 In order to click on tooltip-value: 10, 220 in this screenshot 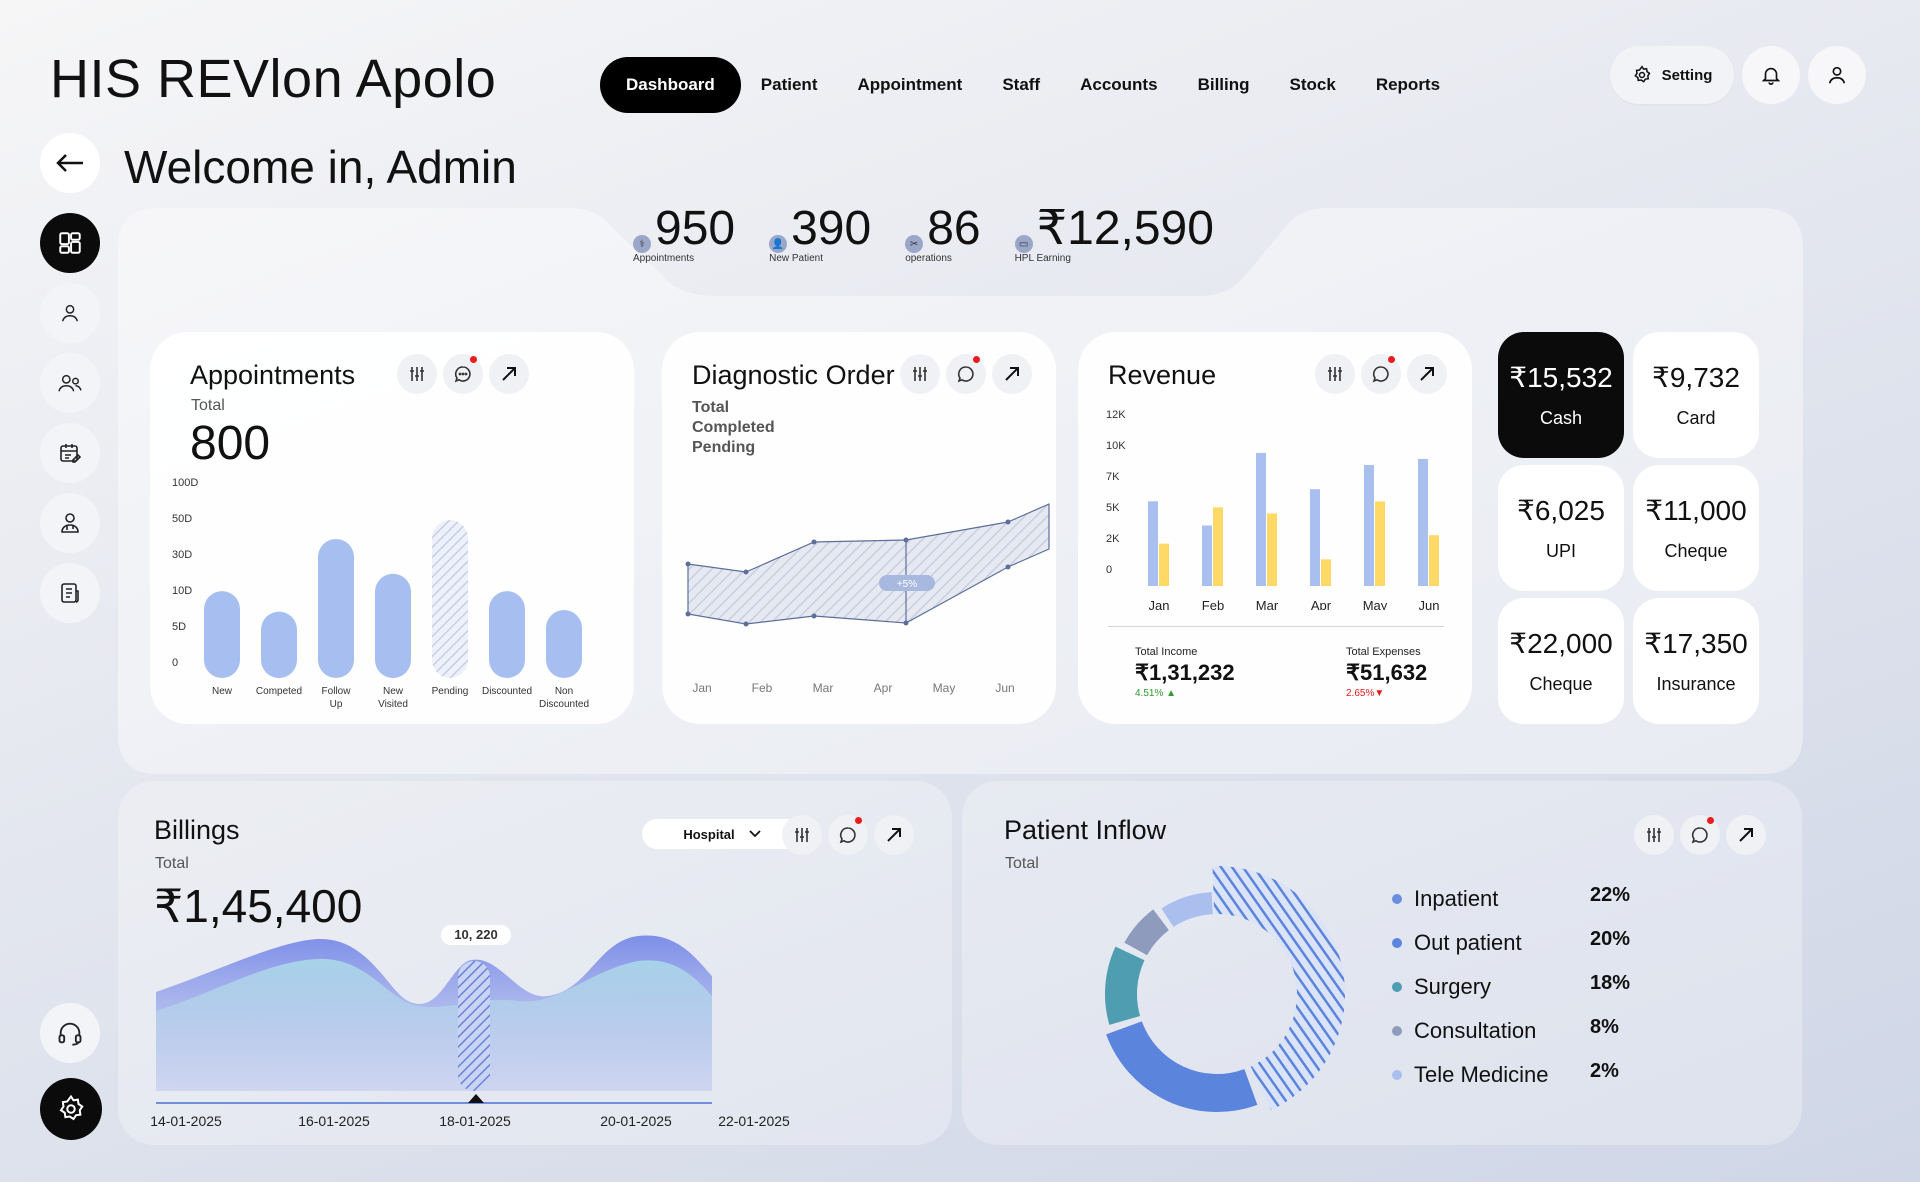, I will do `click(475, 934)`.